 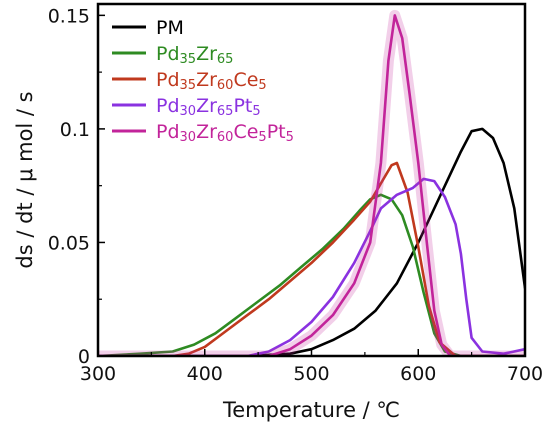 What do you see at coordinates (225, 133) in the screenshot?
I see `legend-label-4: Pd30Zr60Ce5Pt5` at bounding box center [225, 133].